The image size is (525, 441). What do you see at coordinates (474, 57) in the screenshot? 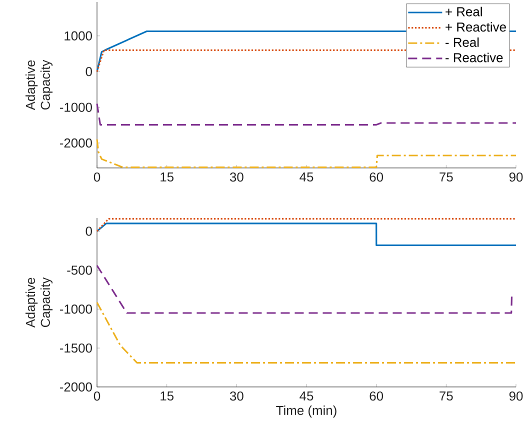
I see `legend-label: - Reactive` at bounding box center [474, 57].